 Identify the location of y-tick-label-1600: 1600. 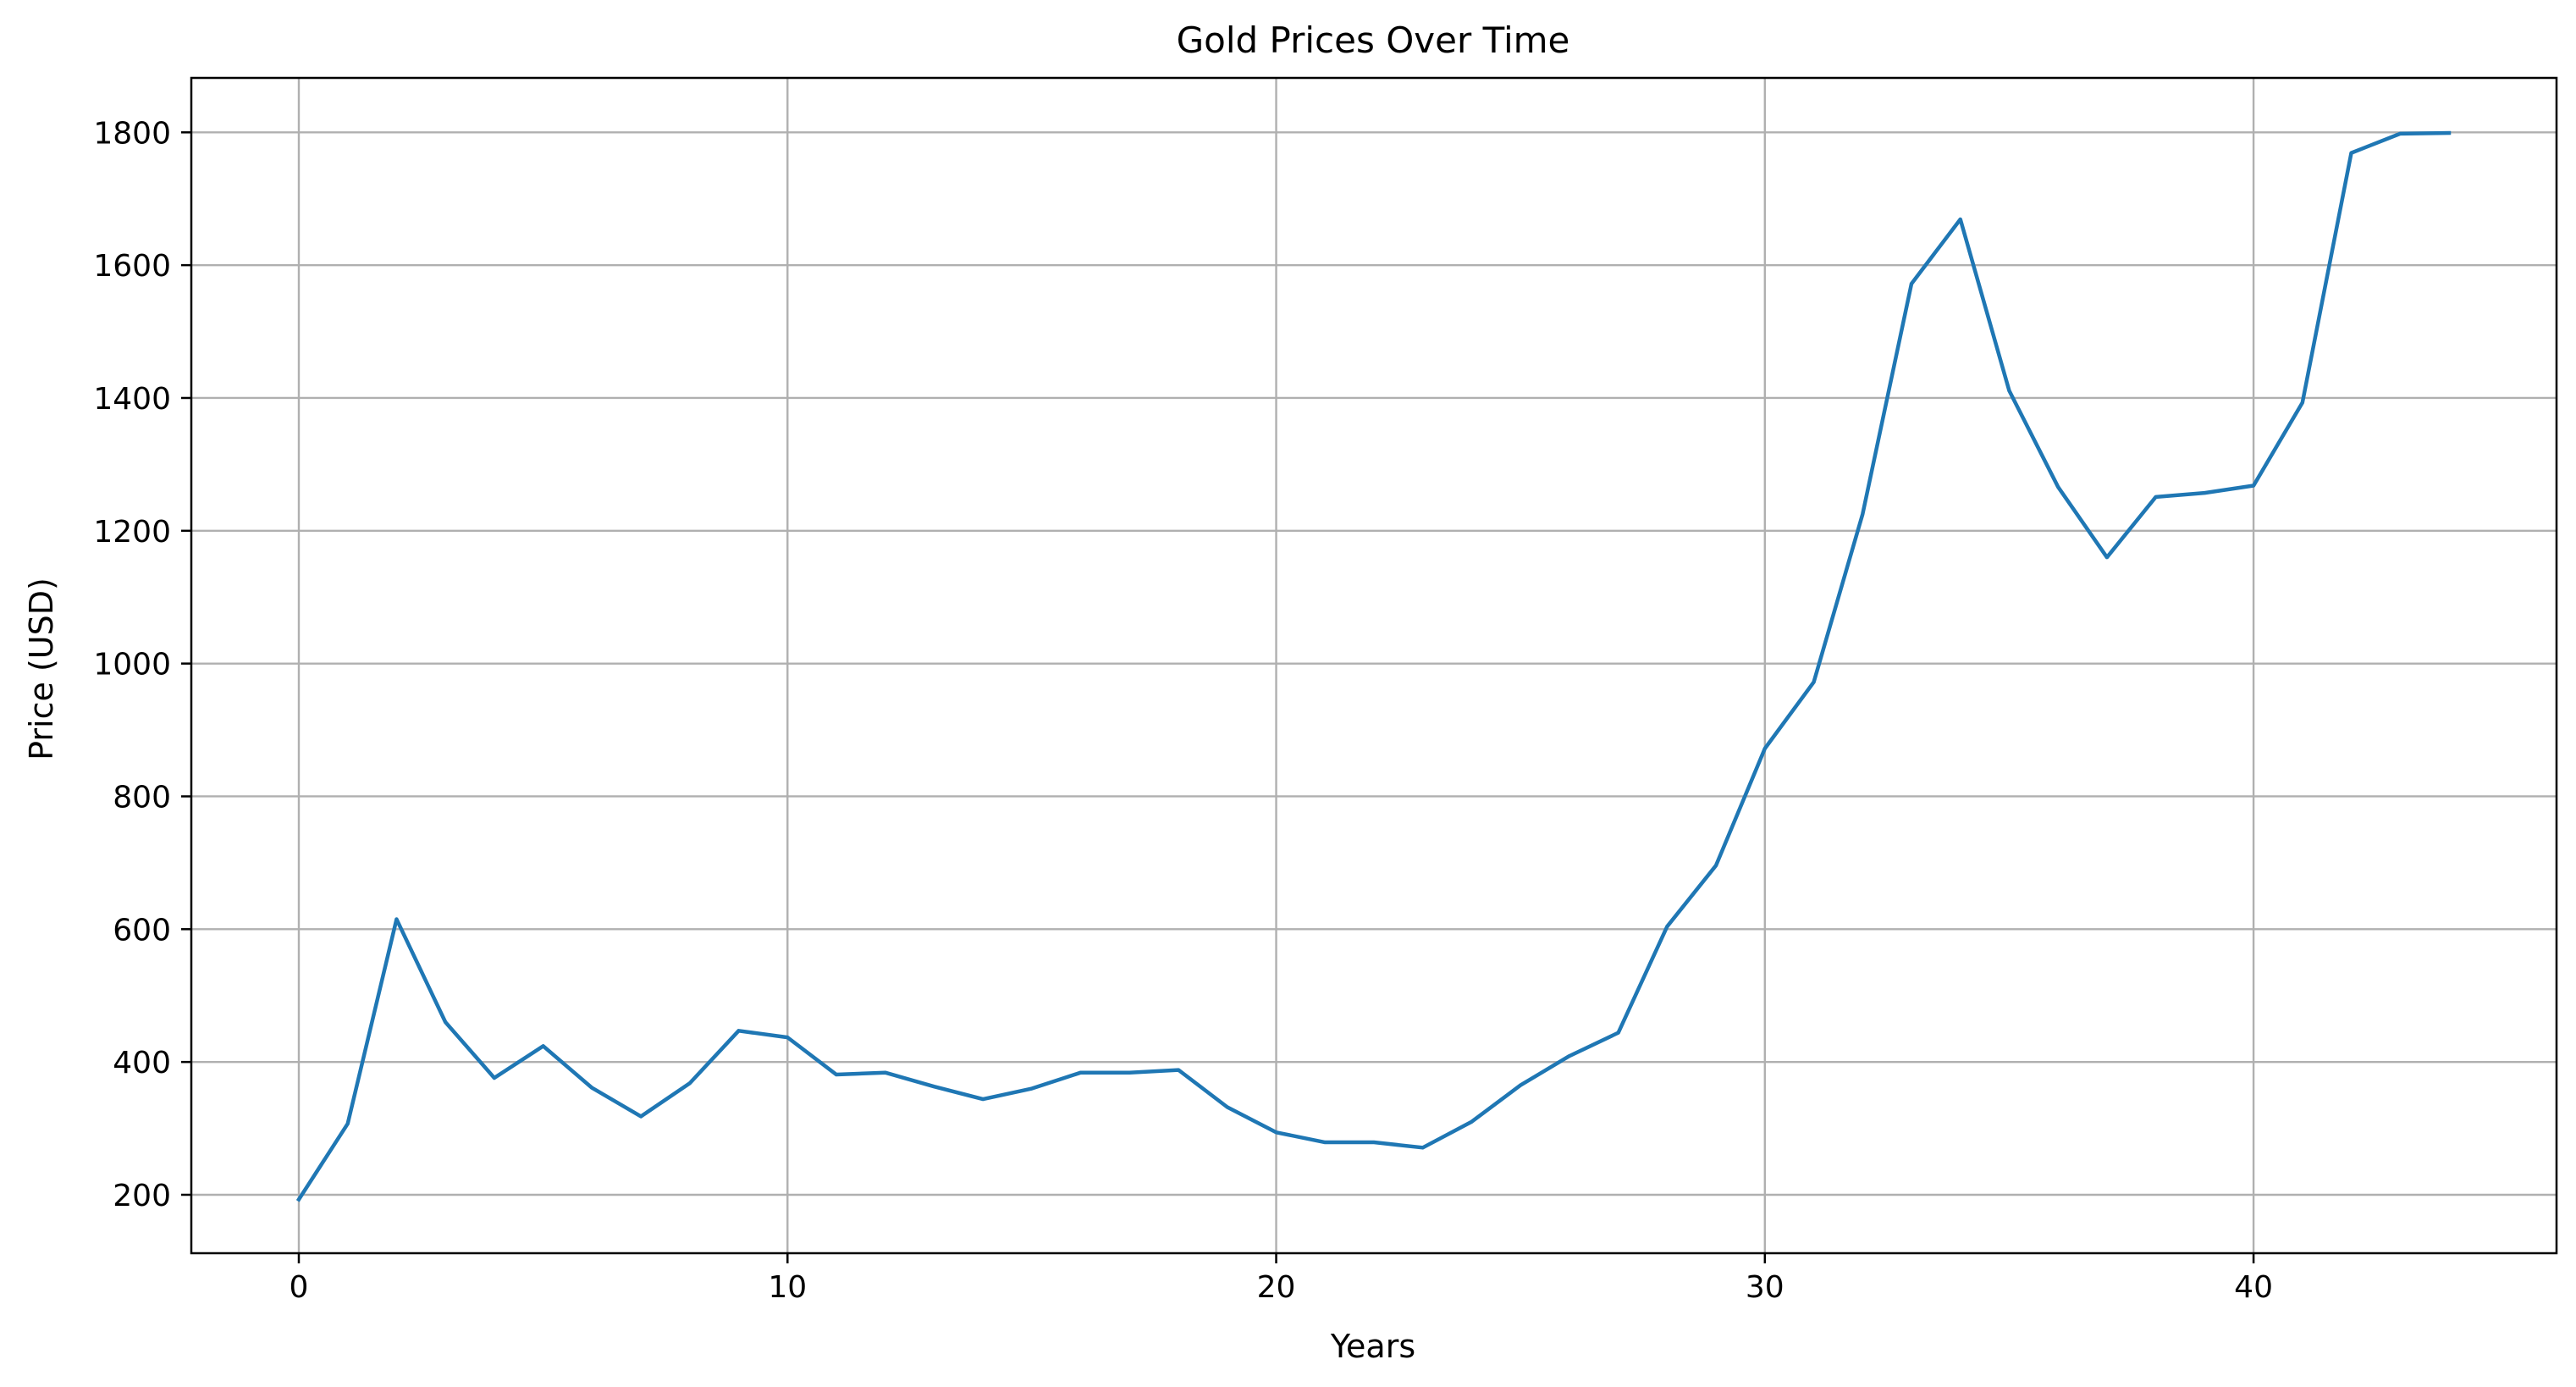
(132, 266).